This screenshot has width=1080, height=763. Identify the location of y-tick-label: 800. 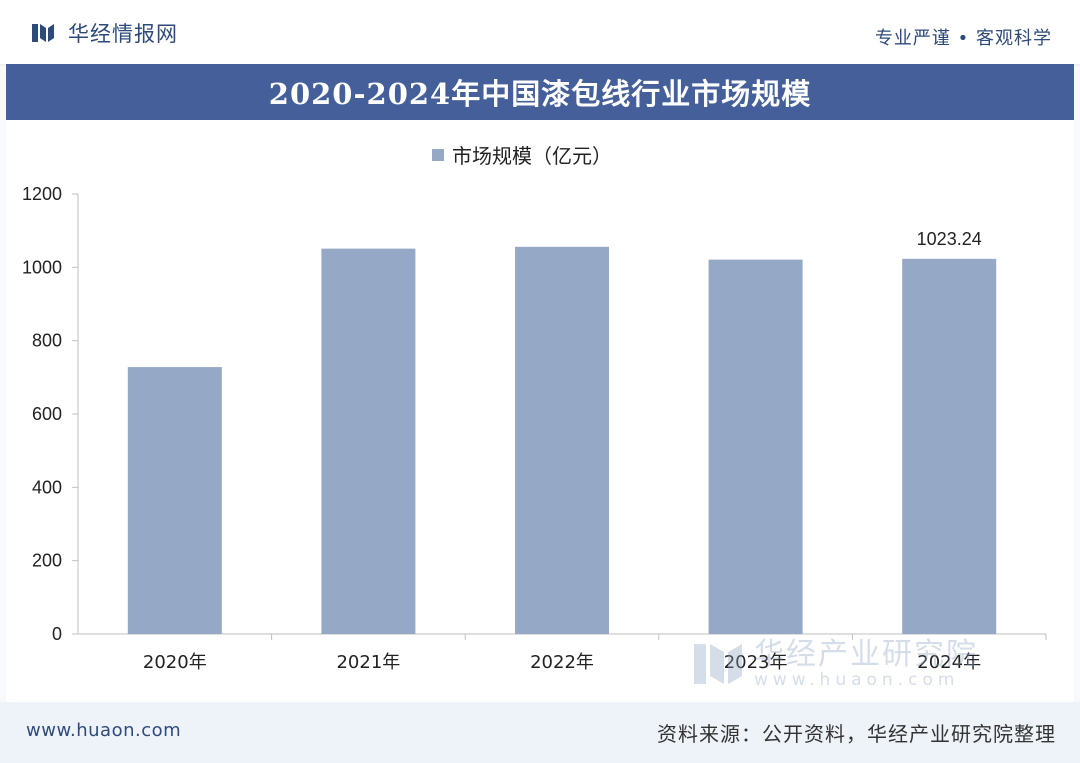
(47, 341).